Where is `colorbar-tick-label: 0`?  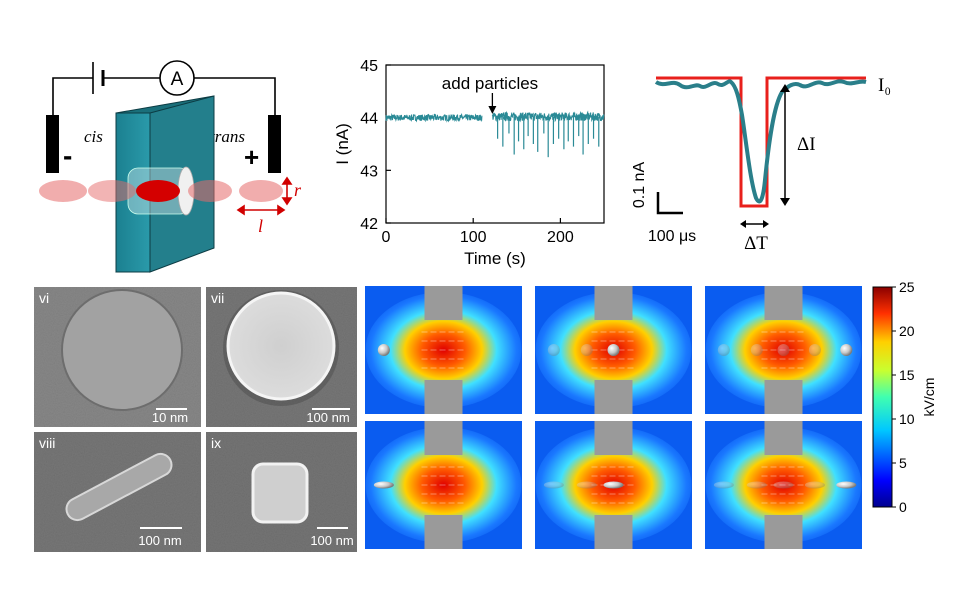 colorbar-tick-label: 0 is located at coordinates (903, 507).